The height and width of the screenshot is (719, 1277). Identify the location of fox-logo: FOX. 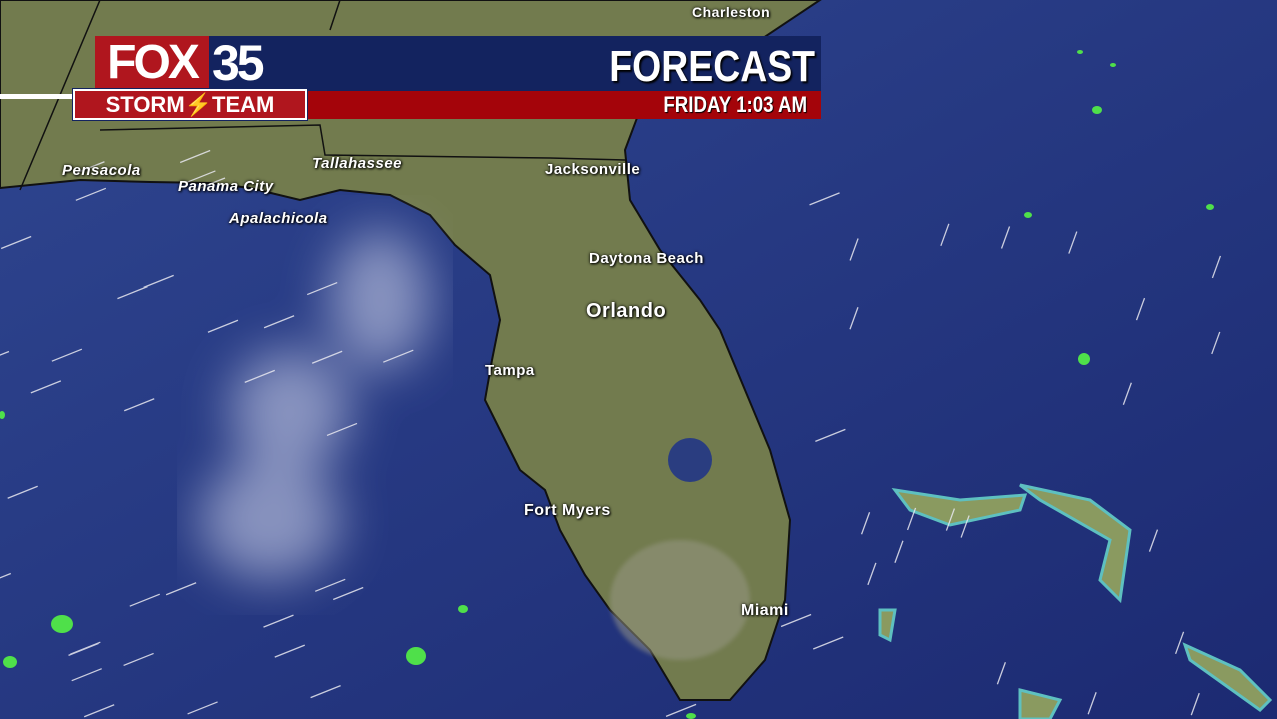
(152, 63).